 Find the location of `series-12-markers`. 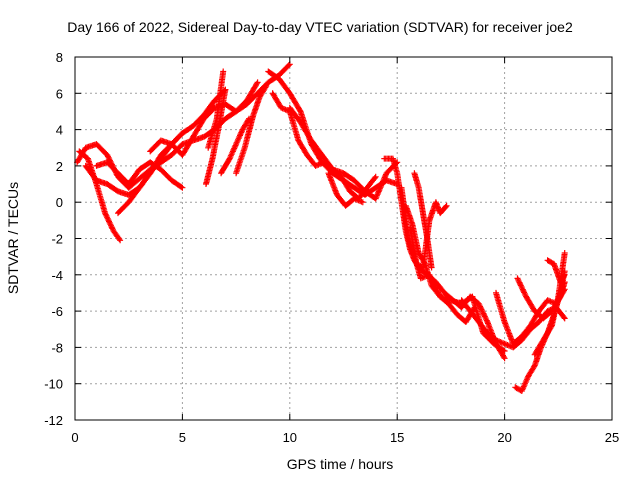

series-12-markers is located at coordinates (324, 146).